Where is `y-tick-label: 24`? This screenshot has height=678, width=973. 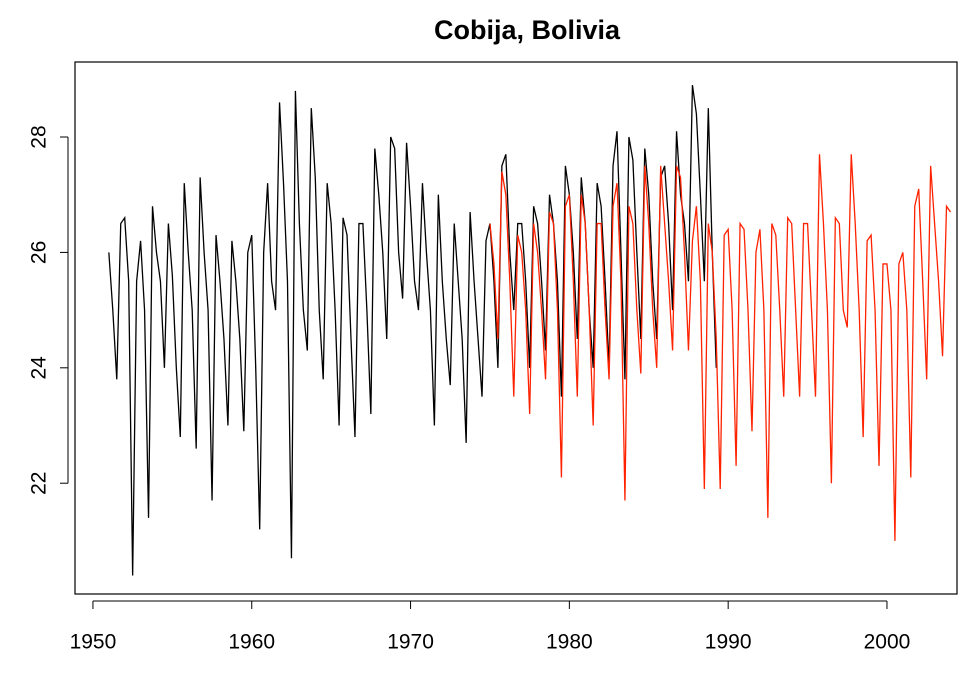 y-tick-label: 24 is located at coordinates (39, 368).